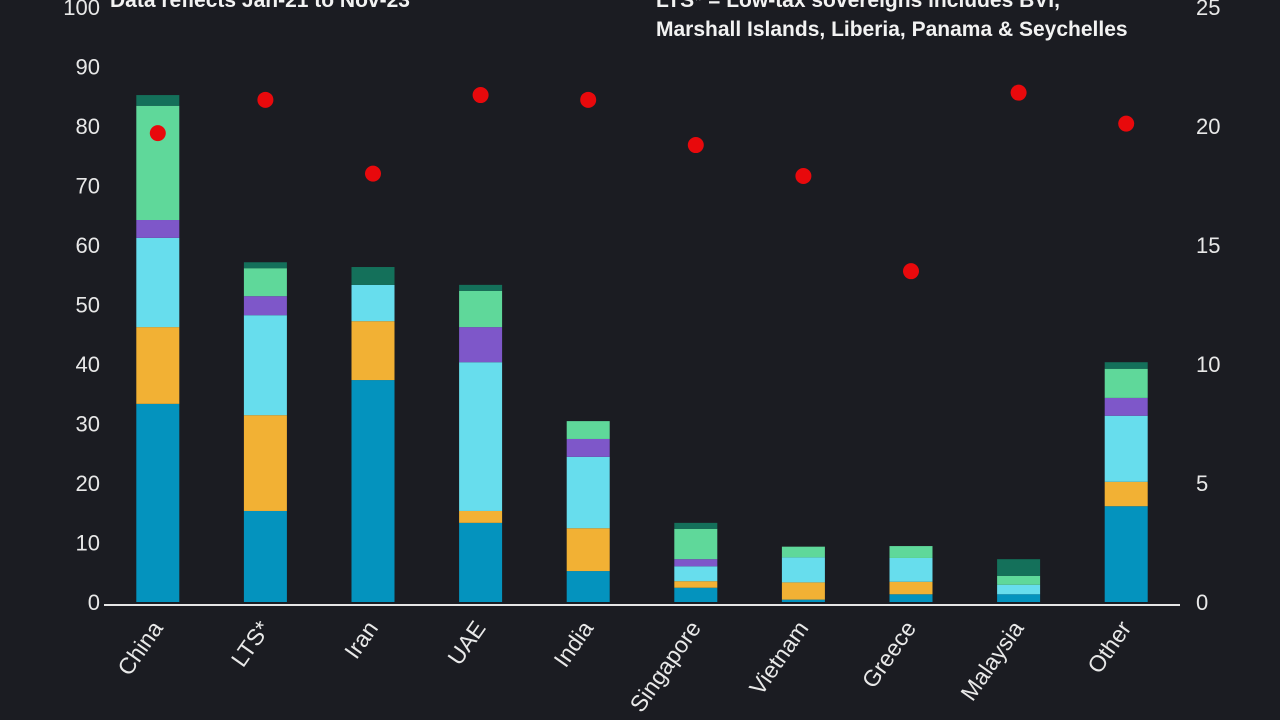 The width and height of the screenshot is (1280, 720). What do you see at coordinates (1208, 245) in the screenshot?
I see `right-axis-tick-label: 15` at bounding box center [1208, 245].